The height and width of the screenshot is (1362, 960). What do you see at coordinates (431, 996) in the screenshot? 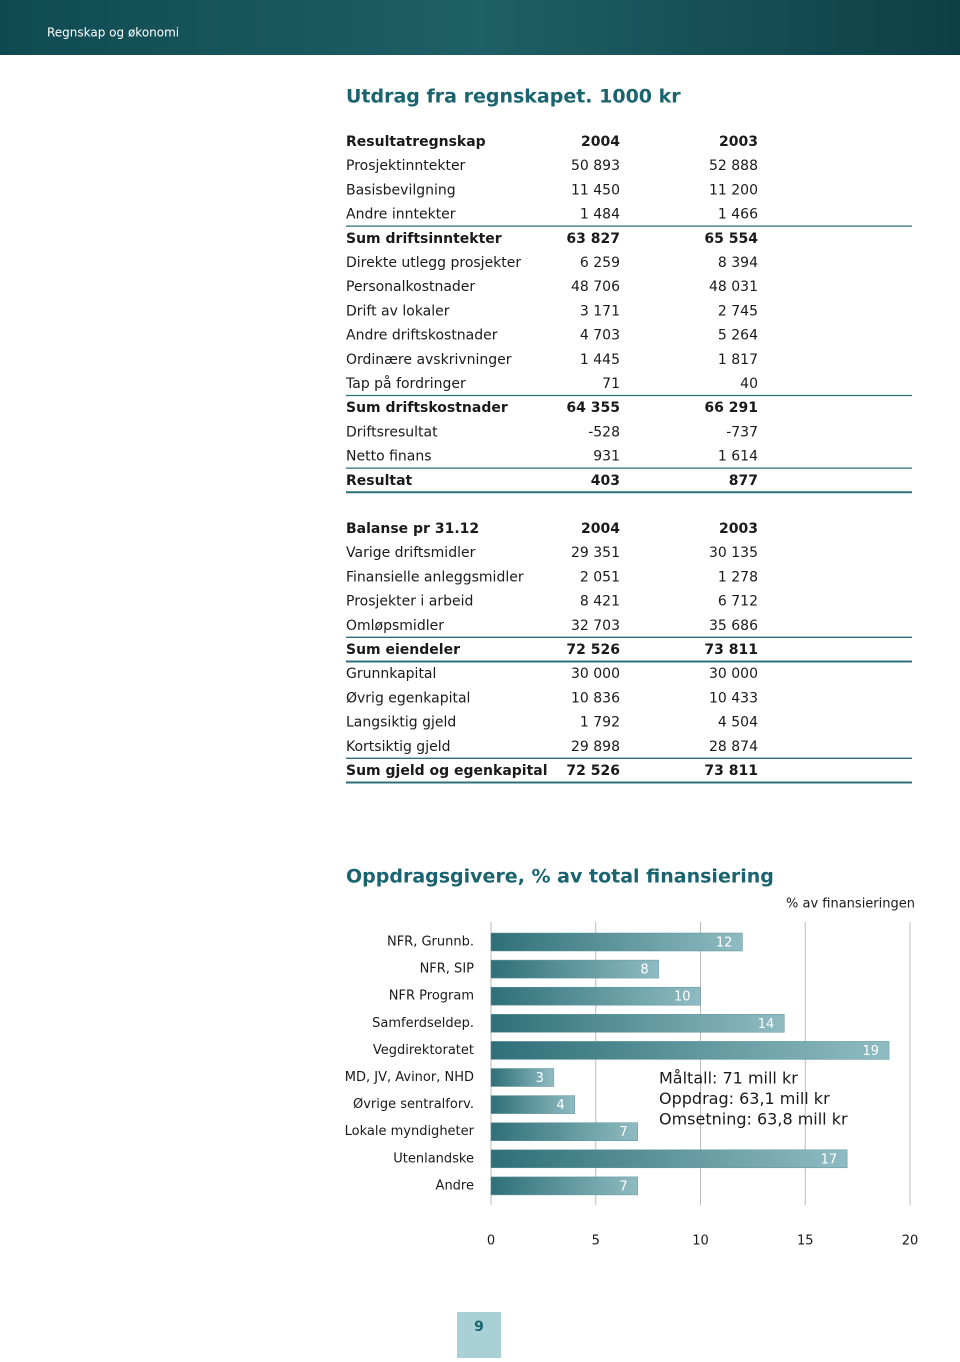
I see `category-label: NFR Program` at bounding box center [431, 996].